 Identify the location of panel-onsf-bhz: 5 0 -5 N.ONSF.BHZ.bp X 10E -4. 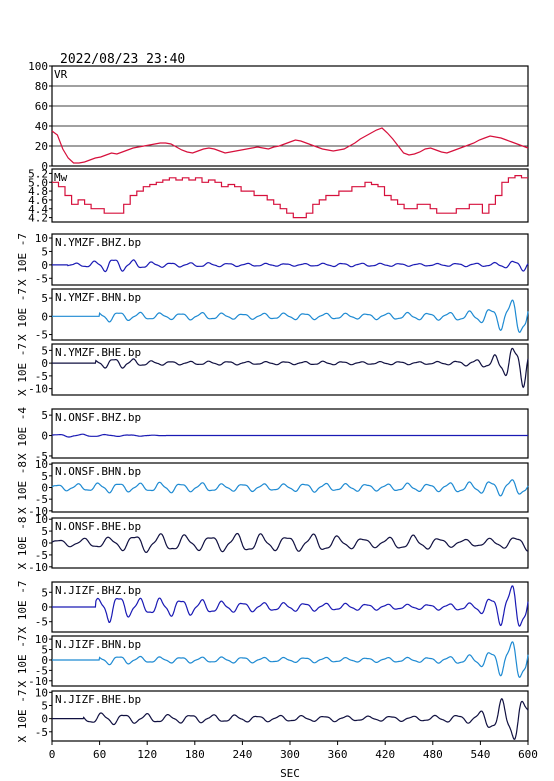
(272, 435).